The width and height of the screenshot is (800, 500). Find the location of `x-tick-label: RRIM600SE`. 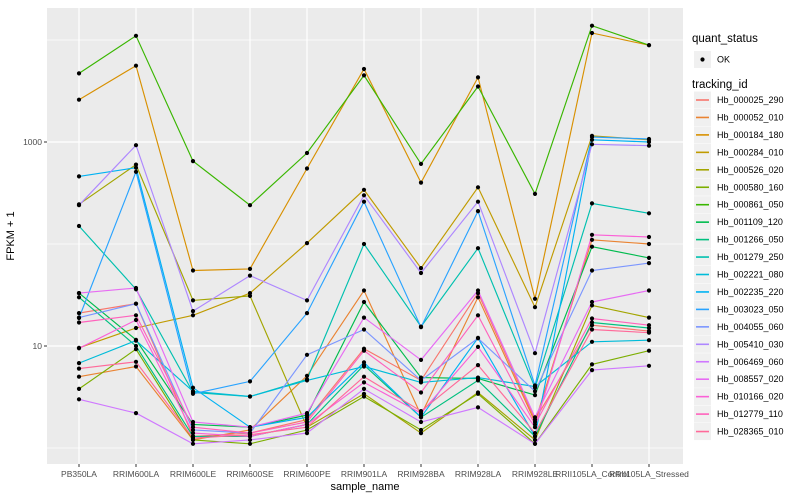

x-tick-label: RRIM600SE is located at coordinates (250, 474).